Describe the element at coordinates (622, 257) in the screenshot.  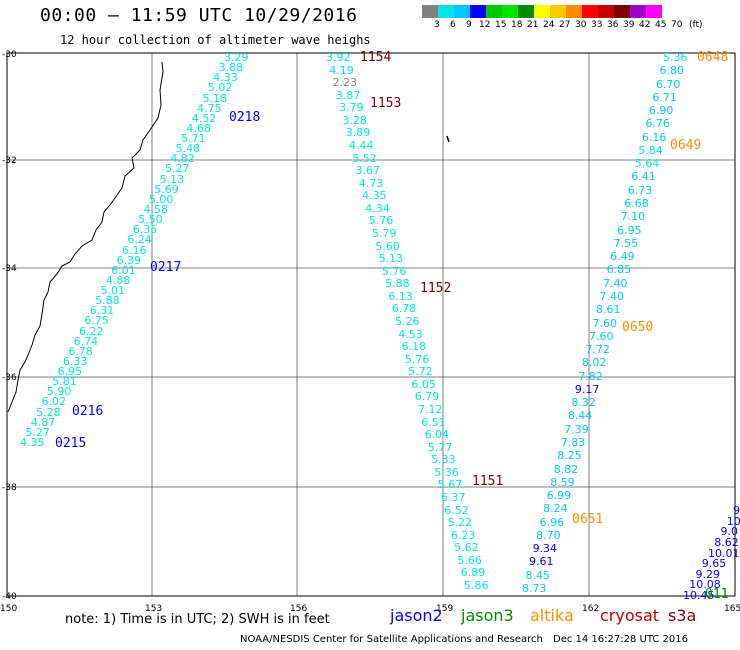
I see `swh-value: 6.49` at that location.